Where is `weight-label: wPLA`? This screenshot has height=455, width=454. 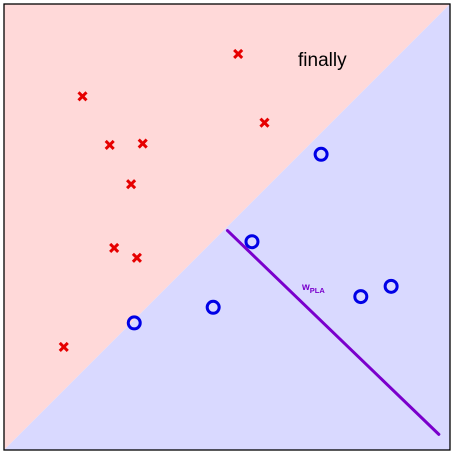 weight-label: wPLA is located at coordinates (313, 288).